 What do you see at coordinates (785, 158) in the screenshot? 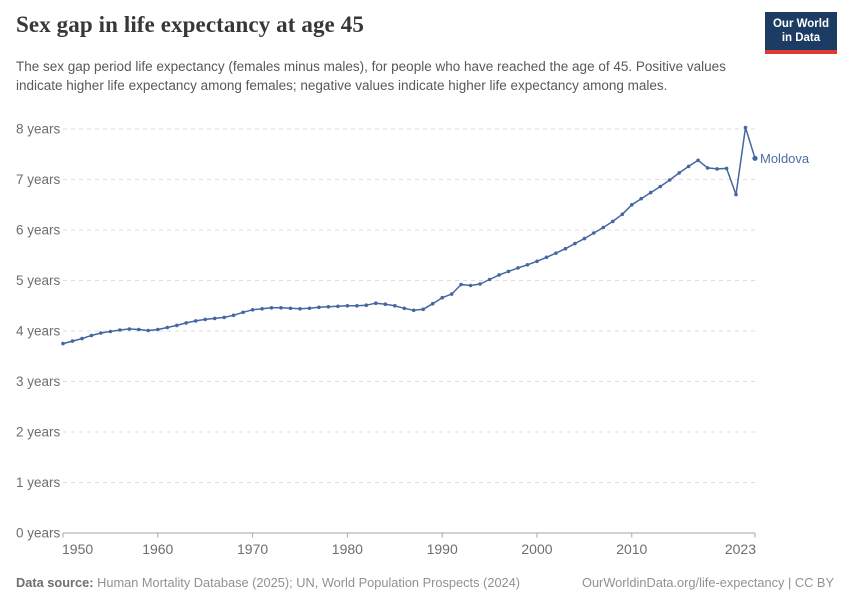
I see `entity-label: Moldova` at bounding box center [785, 158].